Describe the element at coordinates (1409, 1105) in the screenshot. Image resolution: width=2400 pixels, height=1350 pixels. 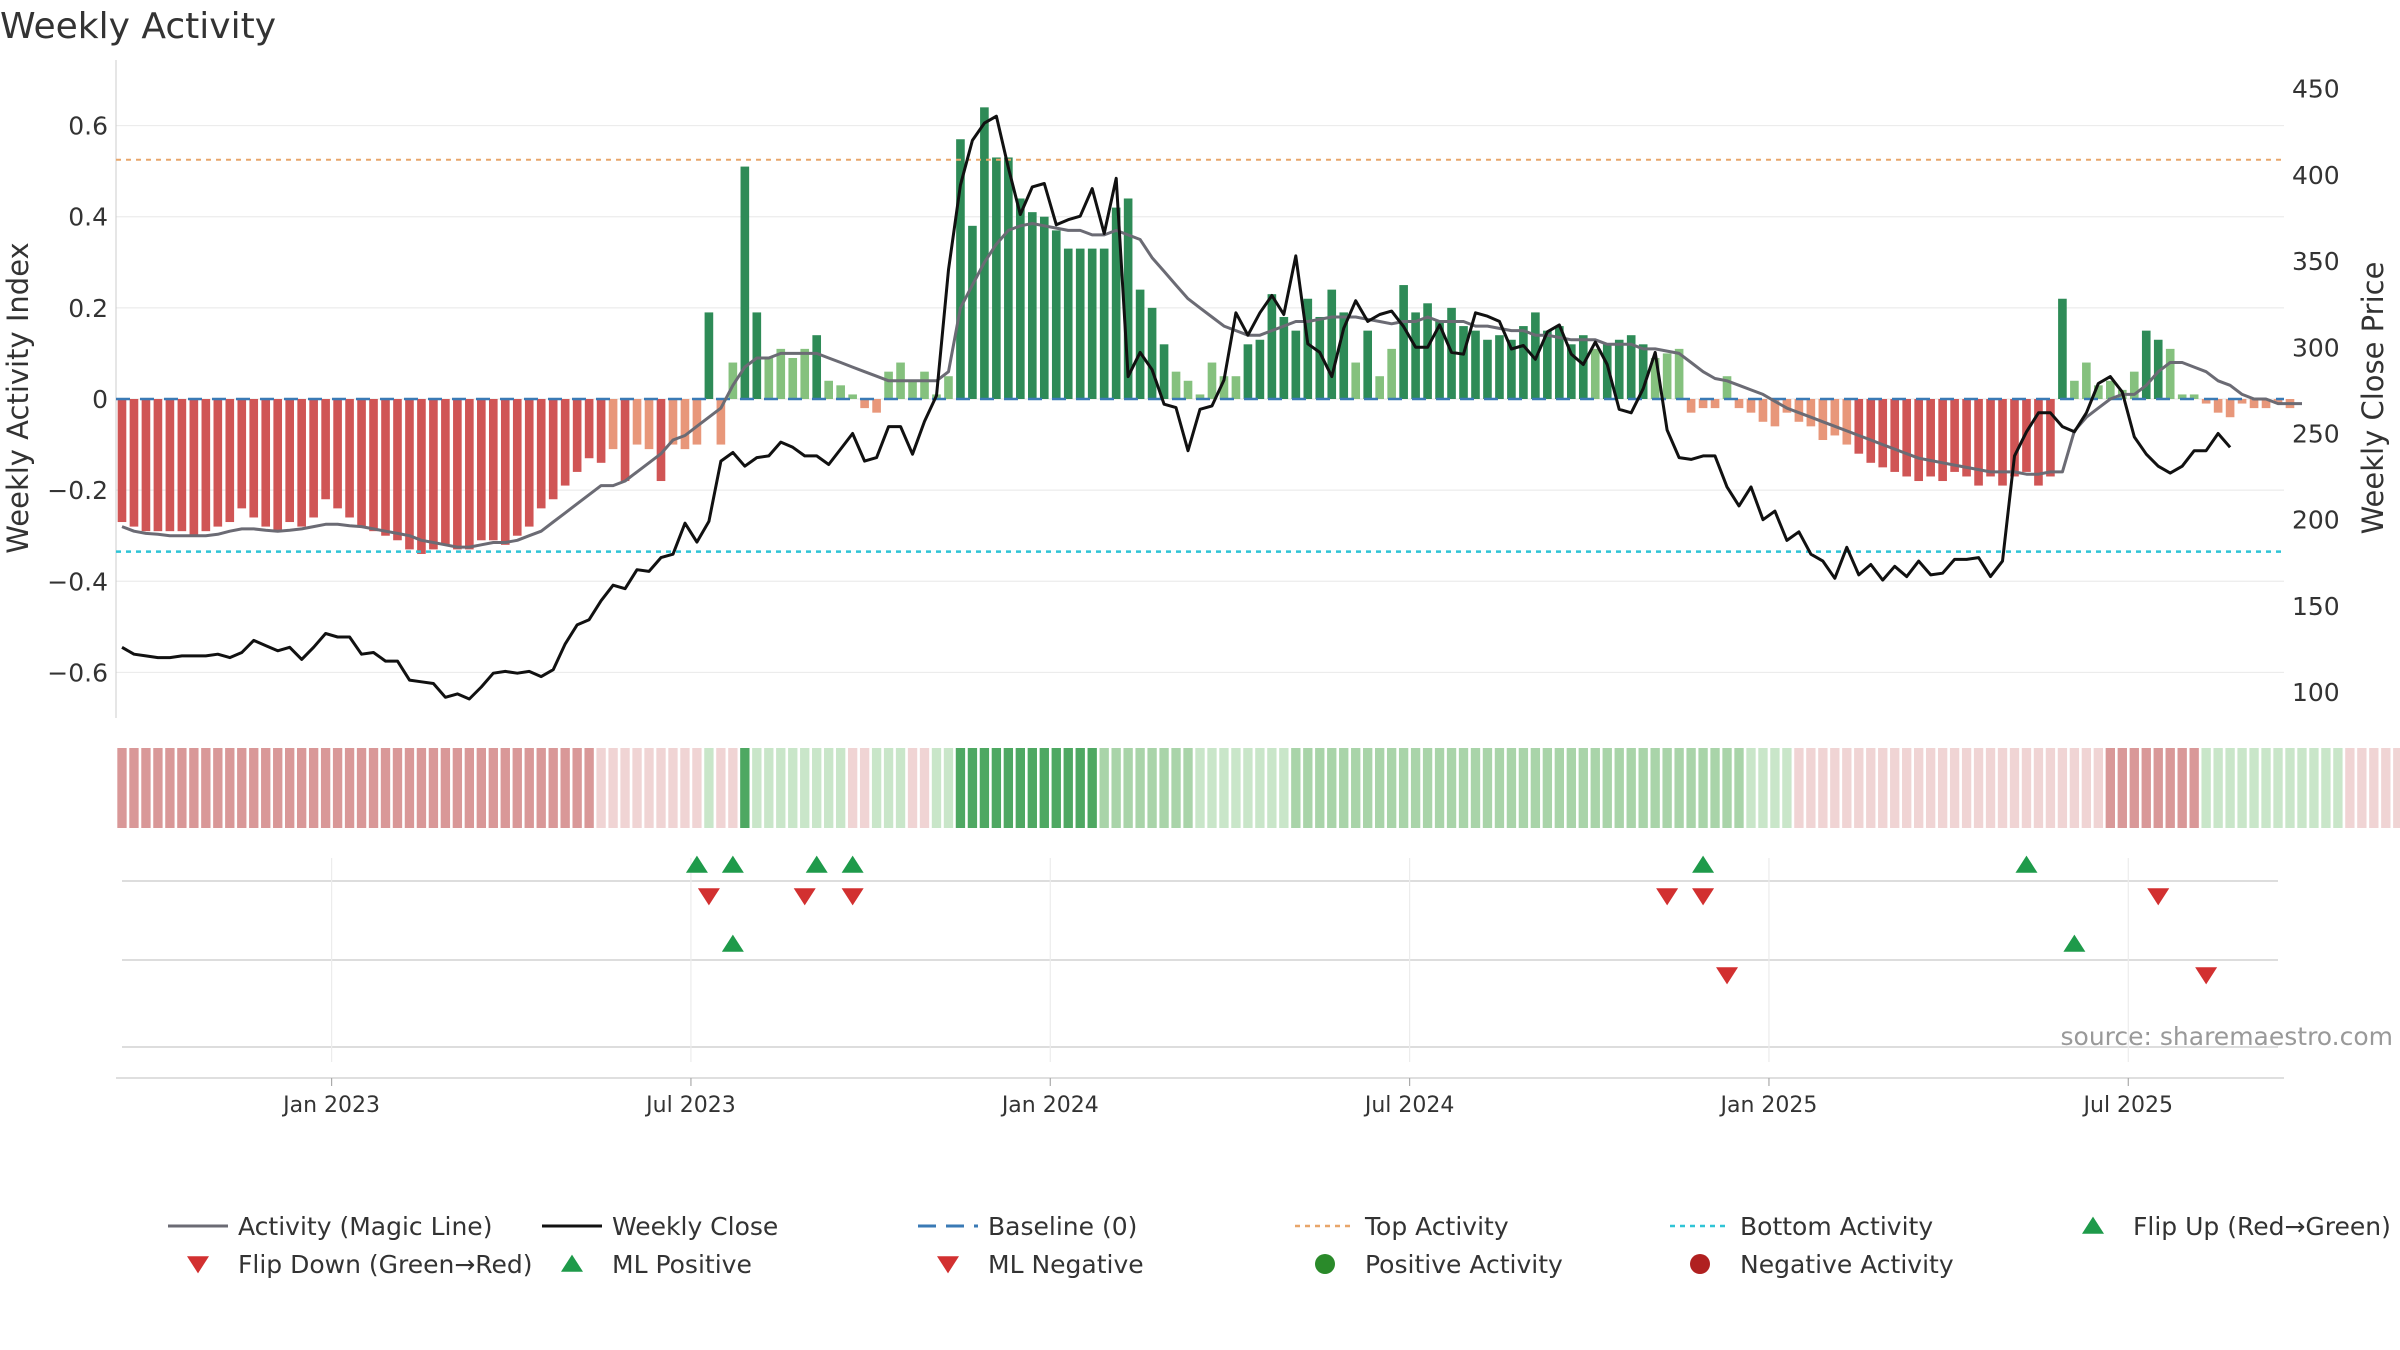
I see `x-tick-label: Jul 2024` at that location.